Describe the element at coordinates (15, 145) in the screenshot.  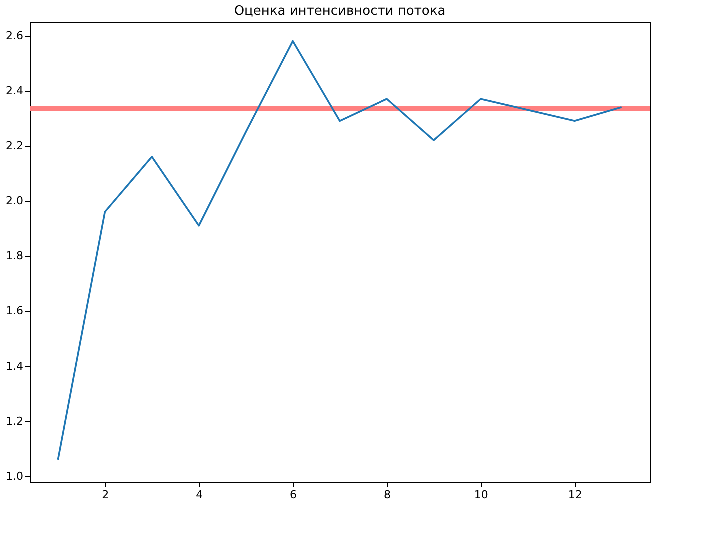
I see `y-tick-label: 2.2` at that location.